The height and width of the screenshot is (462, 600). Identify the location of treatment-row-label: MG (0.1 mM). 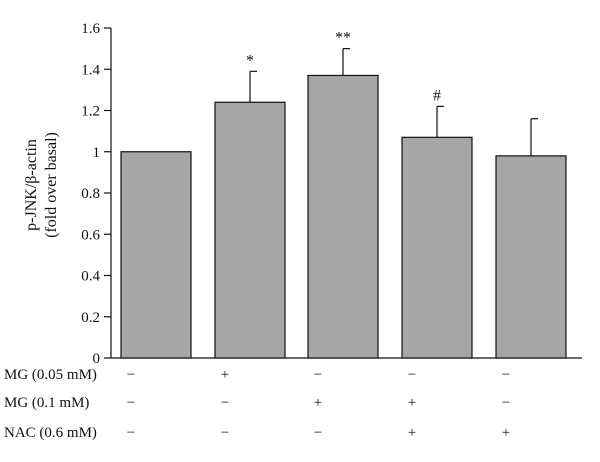
(46, 403).